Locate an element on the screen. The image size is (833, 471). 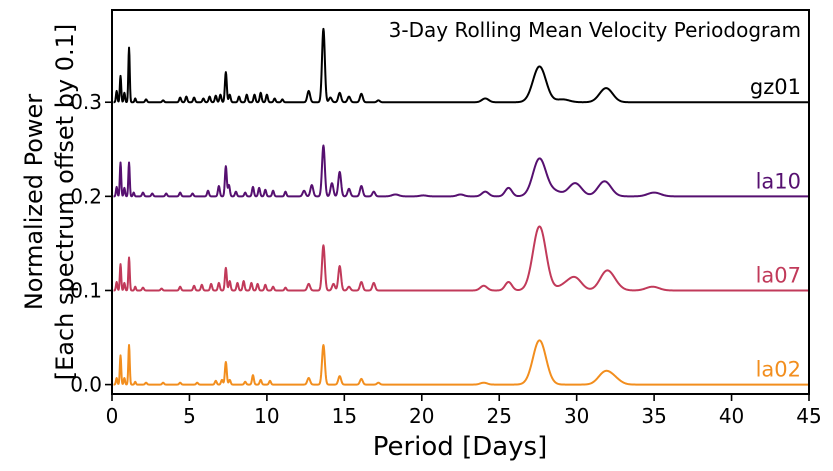
x-tick-label: 45 is located at coordinates (808, 416).